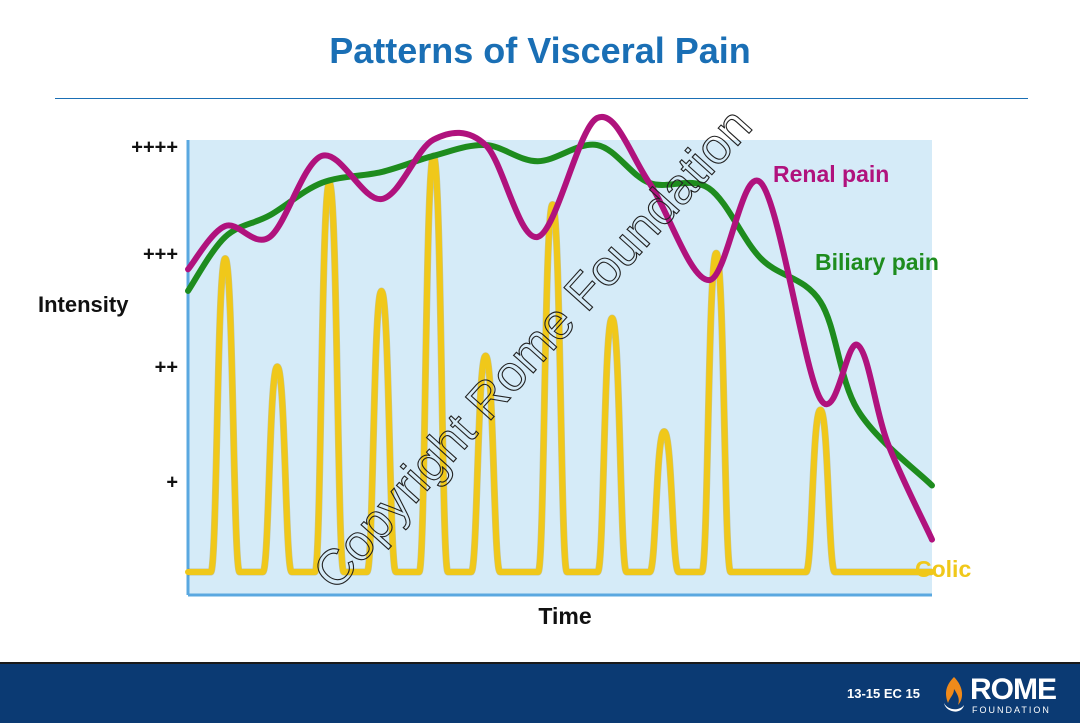  What do you see at coordinates (160, 254) in the screenshot?
I see `y-tick-label: +++` at bounding box center [160, 254].